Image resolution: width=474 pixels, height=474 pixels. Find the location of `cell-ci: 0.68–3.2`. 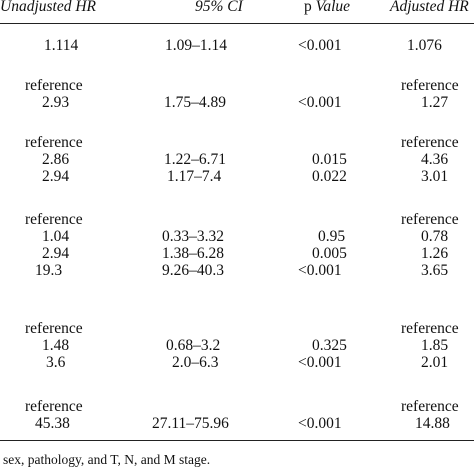

cell-ci: 0.68–3.2 is located at coordinates (193, 345).